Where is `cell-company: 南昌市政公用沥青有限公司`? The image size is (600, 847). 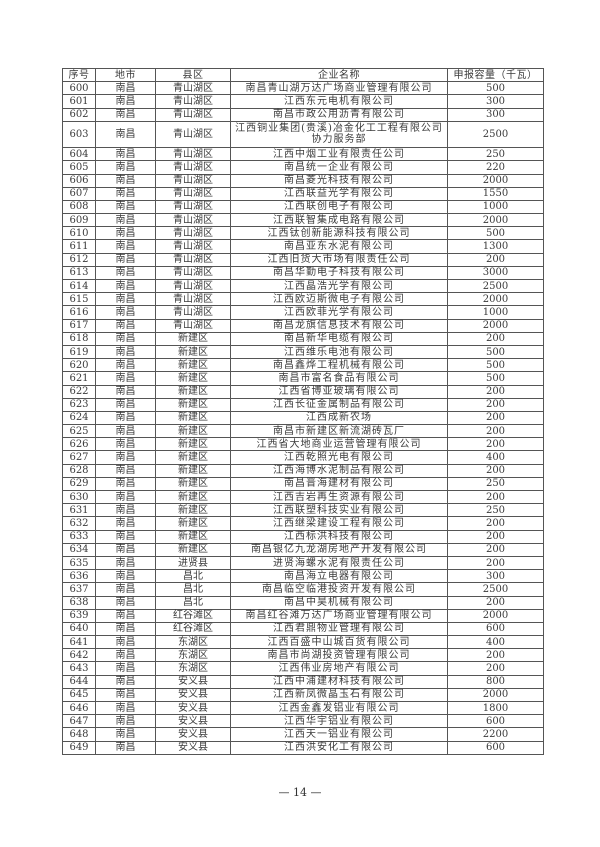
cell-company: 南昌市政公用沥青有限公司 is located at coordinates (339, 114).